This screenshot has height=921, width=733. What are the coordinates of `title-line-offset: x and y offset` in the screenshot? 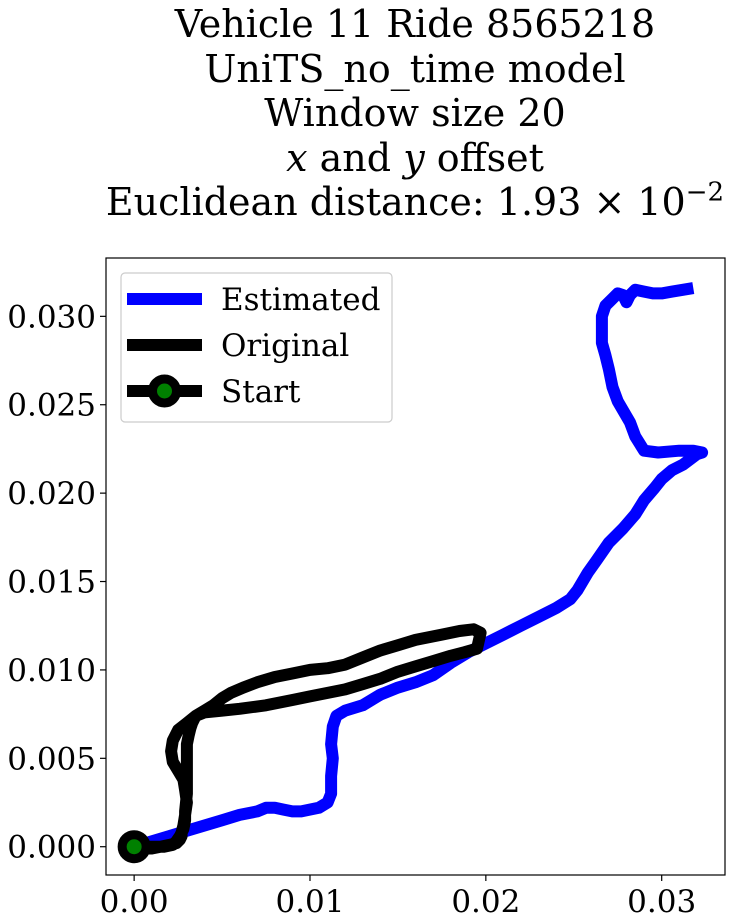 It's located at (366, 158).